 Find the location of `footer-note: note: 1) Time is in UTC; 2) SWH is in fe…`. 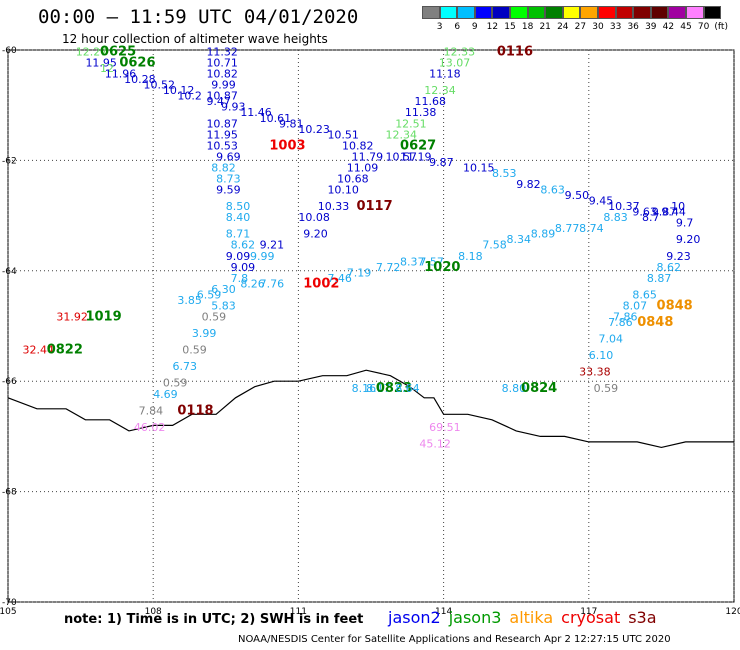

footer-note: note: 1) Time is in UTC; 2) SWH is in fe… is located at coordinates (214, 619).